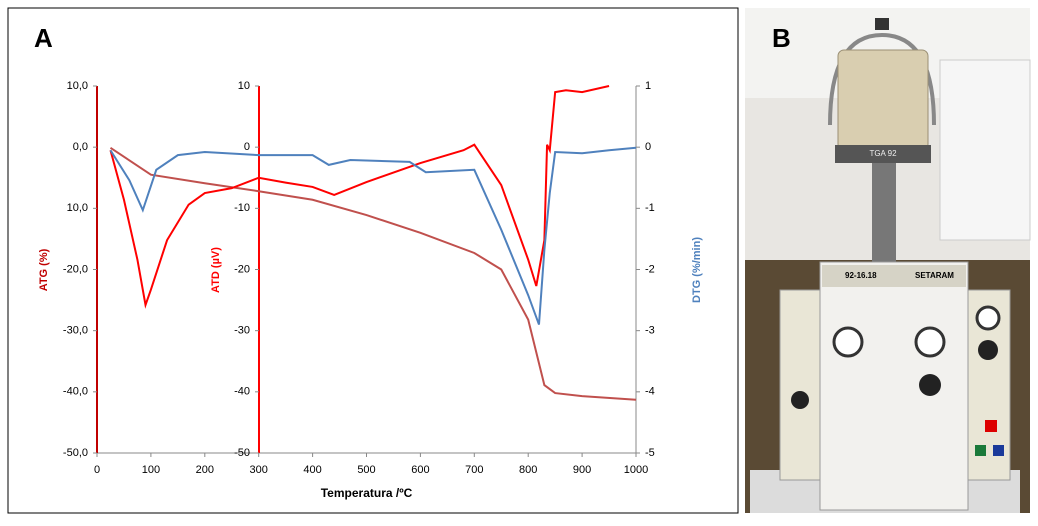 The image size is (1038, 526). I want to click on y2-tick-label: 10, so click(244, 86).